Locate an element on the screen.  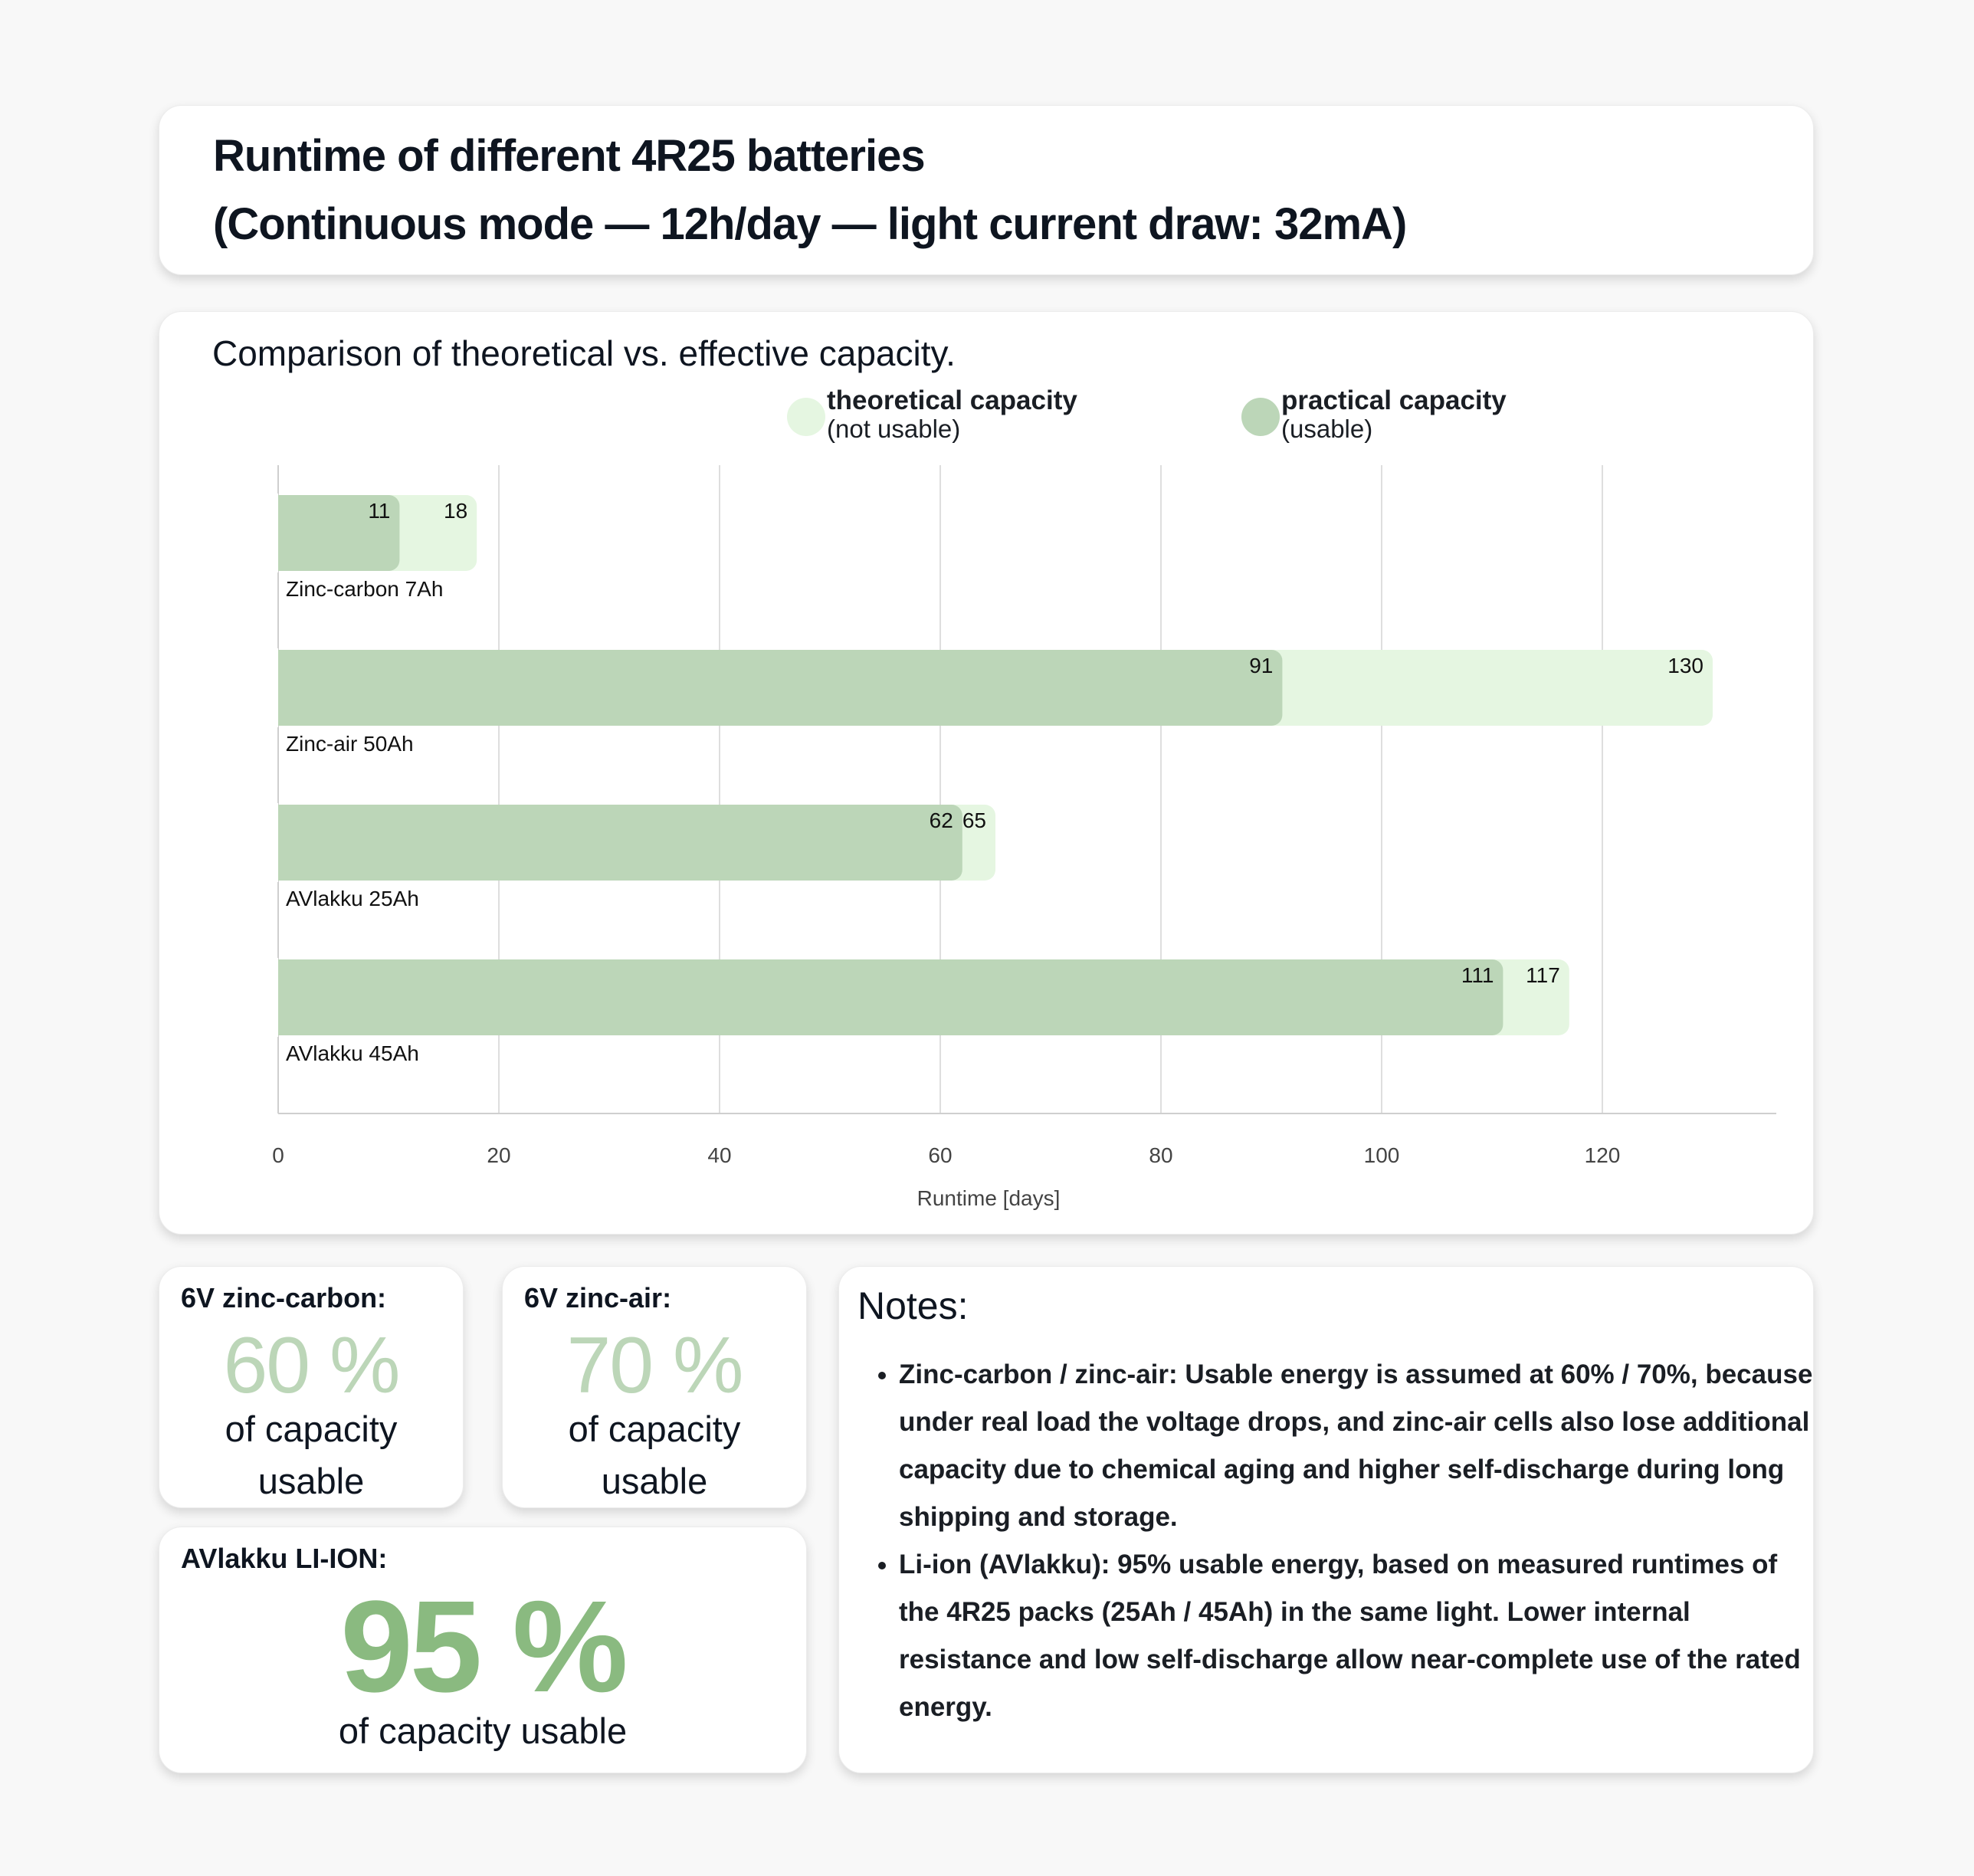
stat-card-zinc-carbon: 6V zinc-carbon: 60 % of capacity usable is located at coordinates (311, 1387).